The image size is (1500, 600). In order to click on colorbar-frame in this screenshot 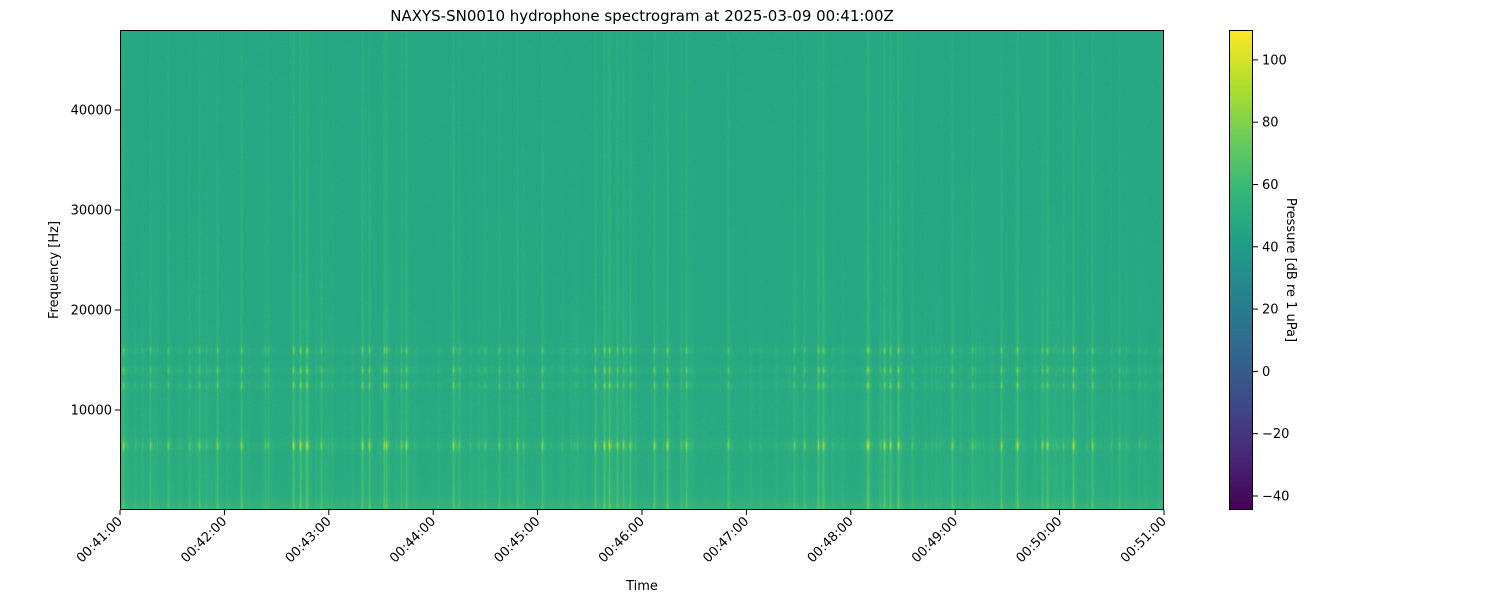, I will do `click(1241, 270)`.